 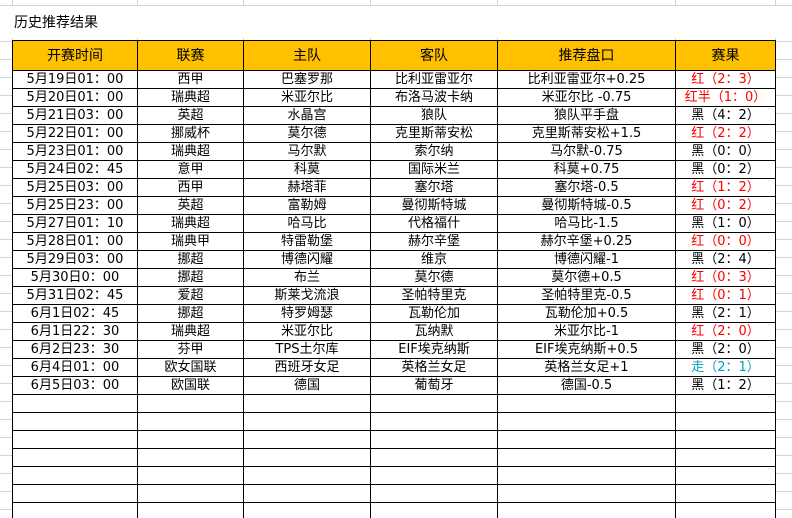 What do you see at coordinates (725, 151) in the screenshot?
I see `table-cell: 黑（0：0）` at bounding box center [725, 151].